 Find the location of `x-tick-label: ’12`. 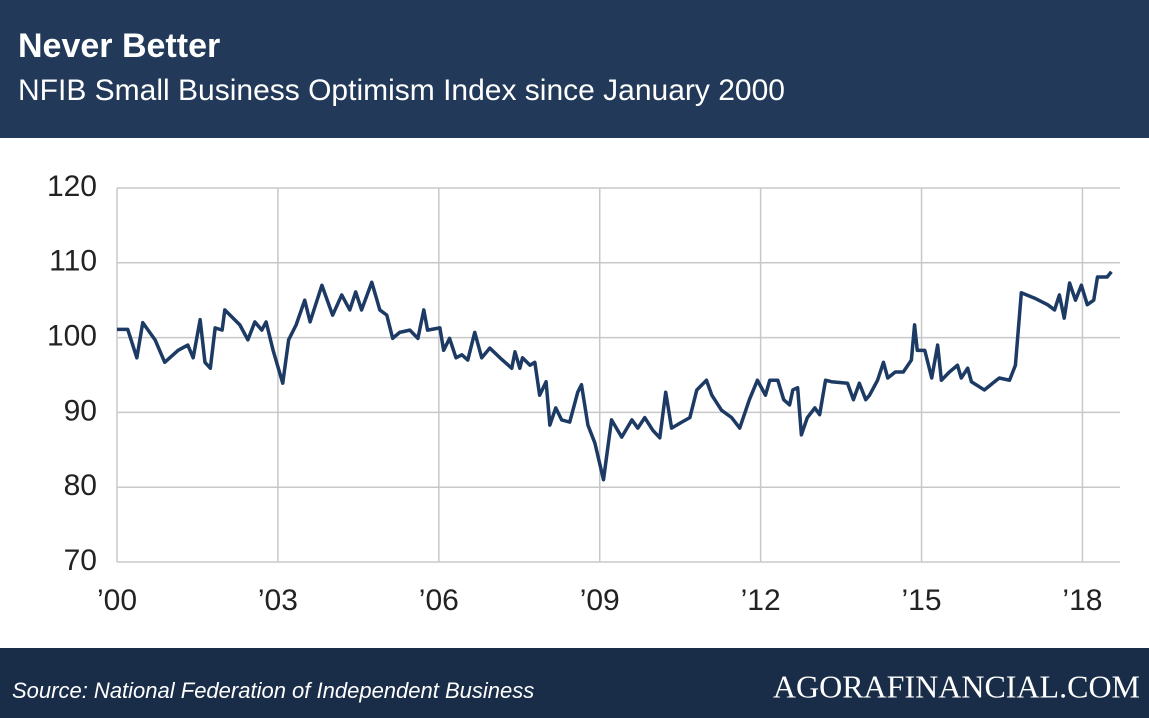

x-tick-label: ’12 is located at coordinates (761, 600).